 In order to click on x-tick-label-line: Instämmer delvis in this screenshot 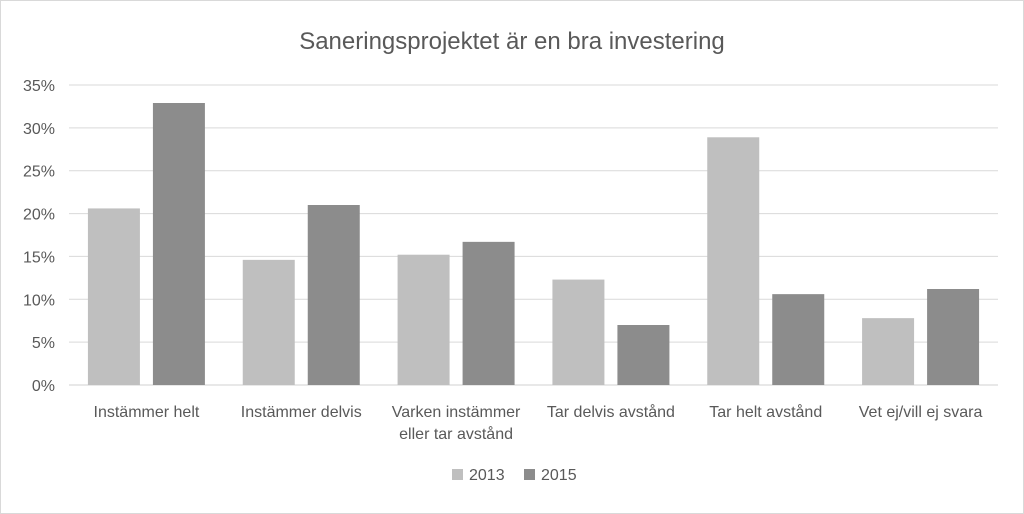, I will do `click(301, 412)`.